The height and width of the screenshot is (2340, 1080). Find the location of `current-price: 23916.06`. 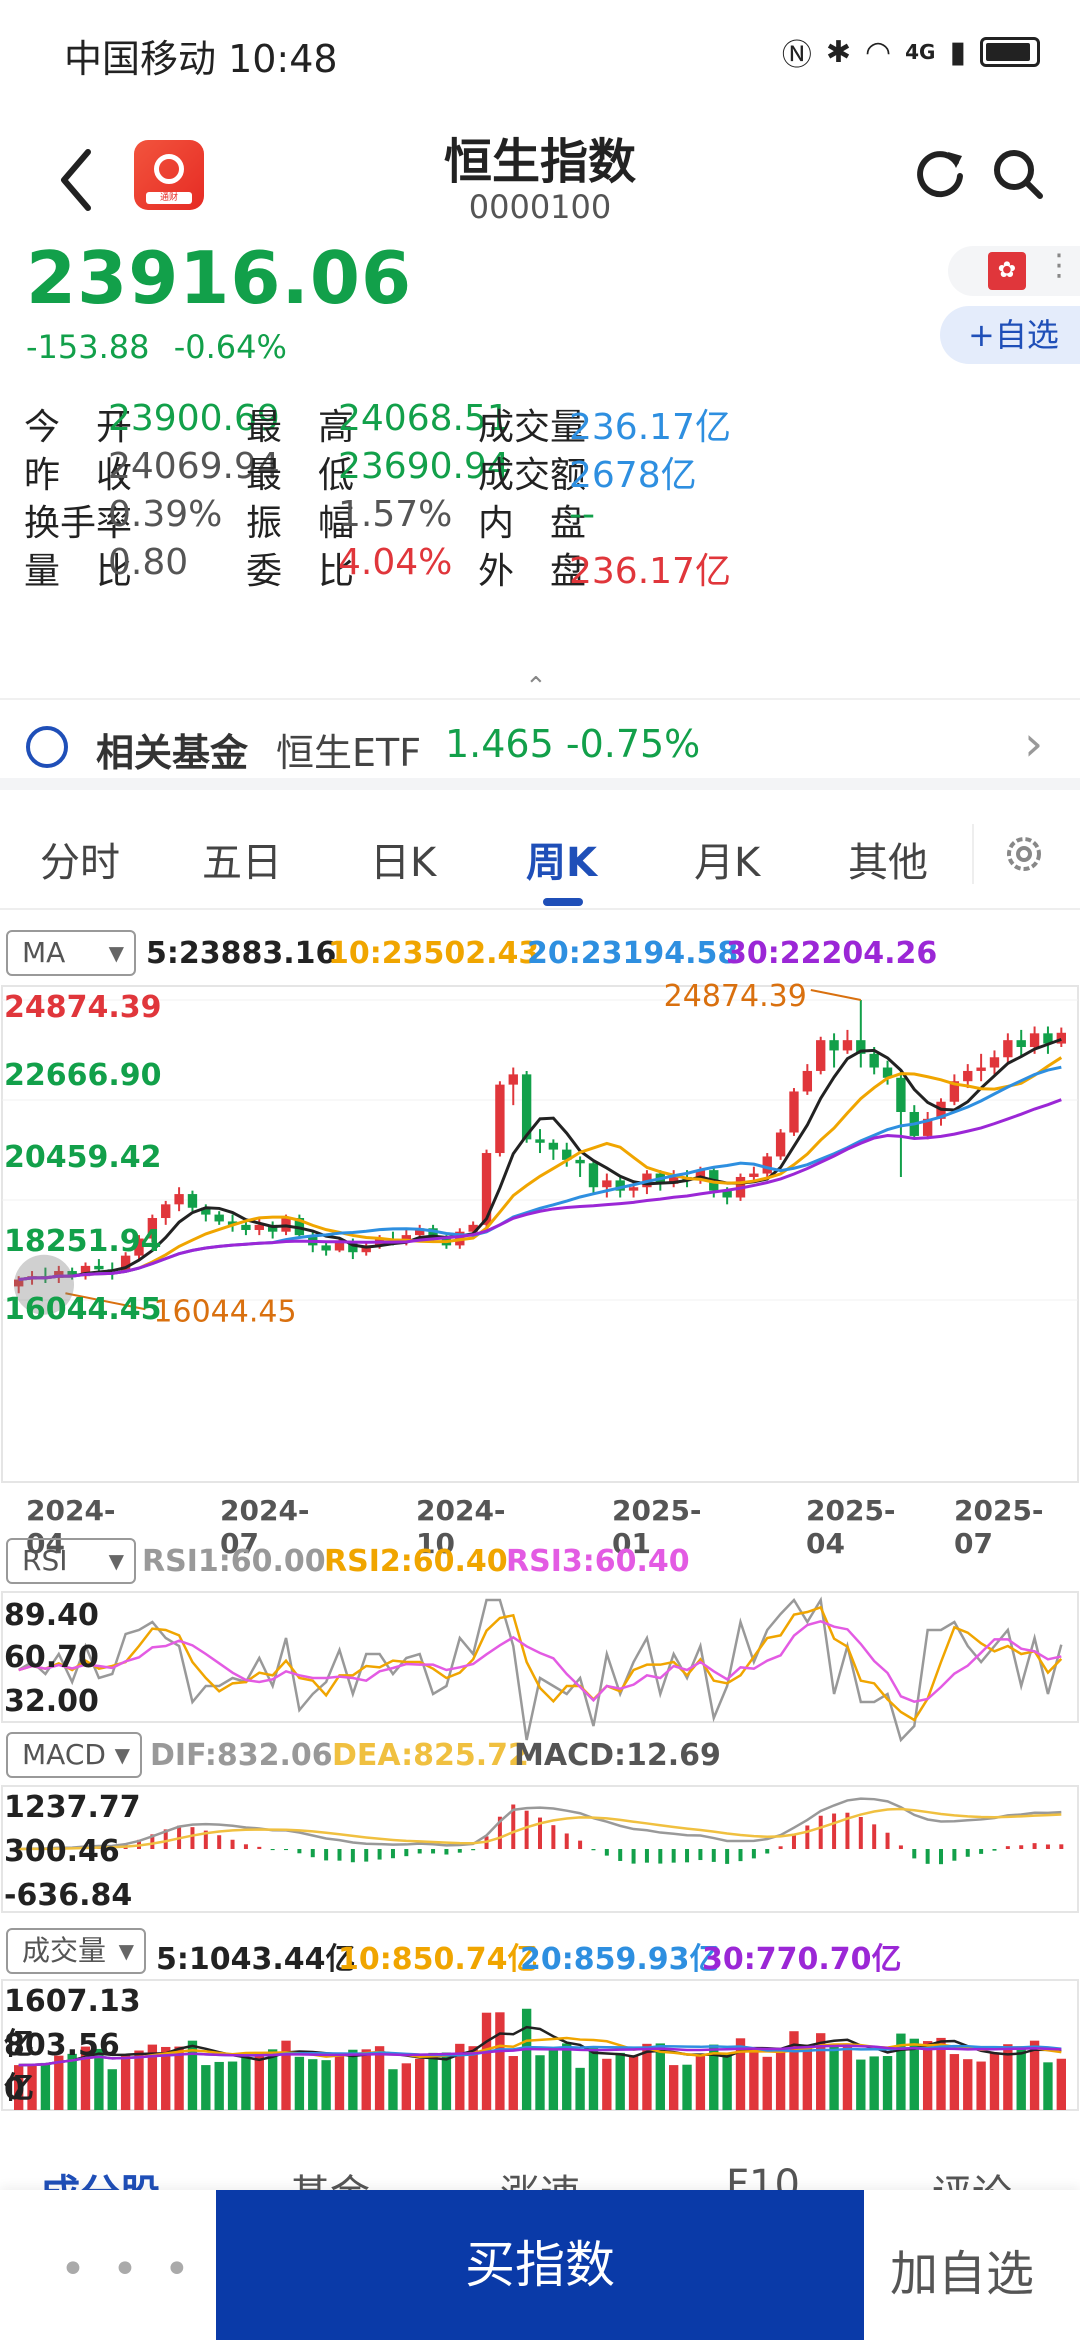

current-price: 23916.06 is located at coordinates (219, 278).